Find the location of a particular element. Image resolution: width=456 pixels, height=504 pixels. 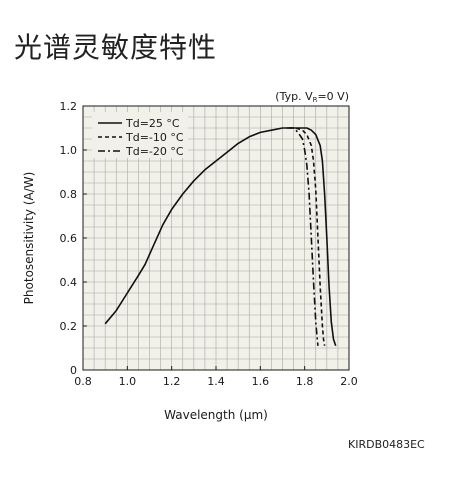

page-title: 光谱灵敏度特性 is located at coordinates (116, 47).